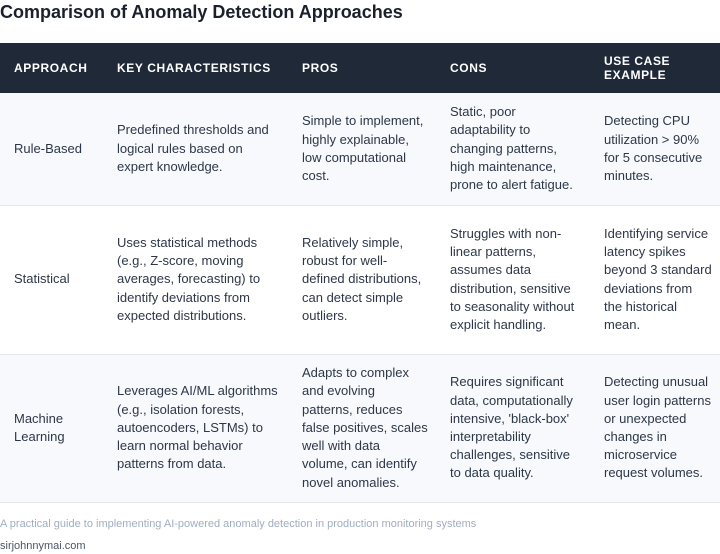 This screenshot has height=554, width=720. Describe the element at coordinates (51, 428) in the screenshot. I see `cell-approach: Machine Learning` at that location.